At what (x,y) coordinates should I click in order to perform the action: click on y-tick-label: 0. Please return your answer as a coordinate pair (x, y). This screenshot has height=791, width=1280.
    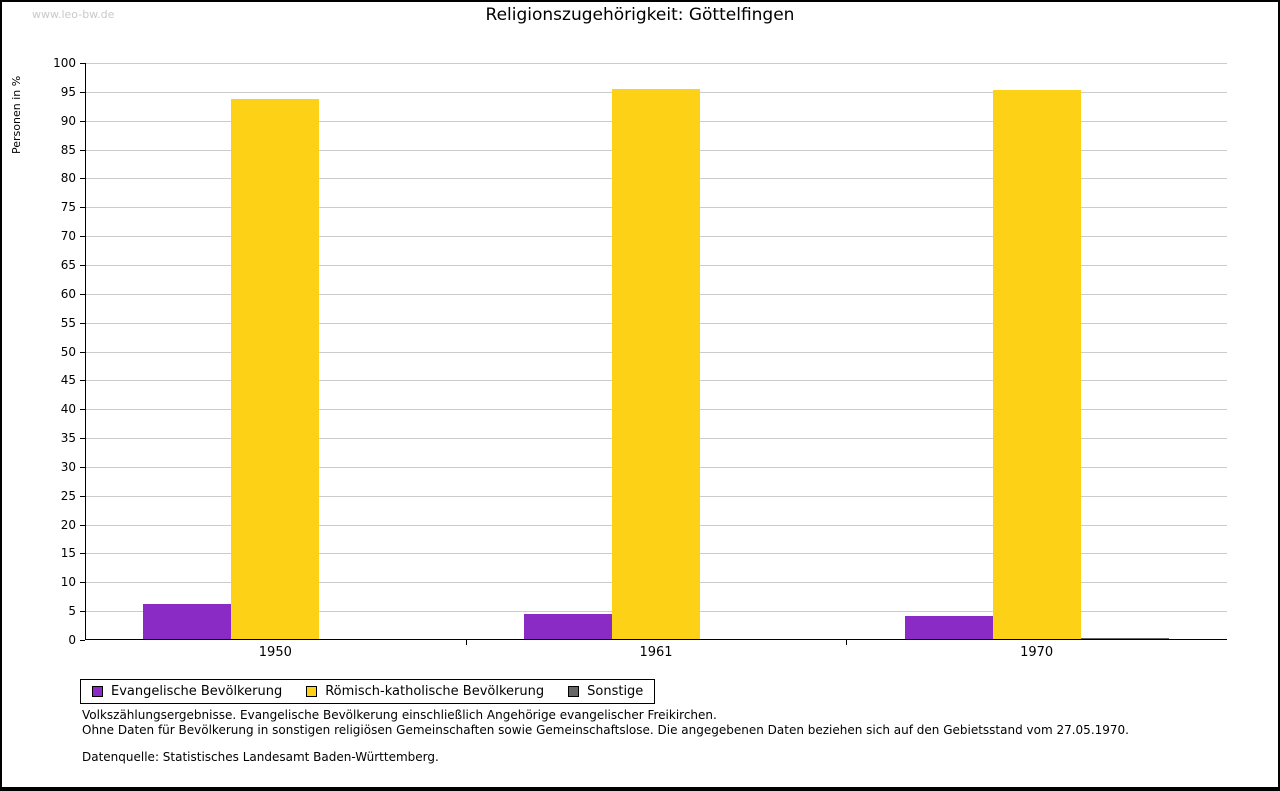
    Looking at the image, I should click on (72, 640).